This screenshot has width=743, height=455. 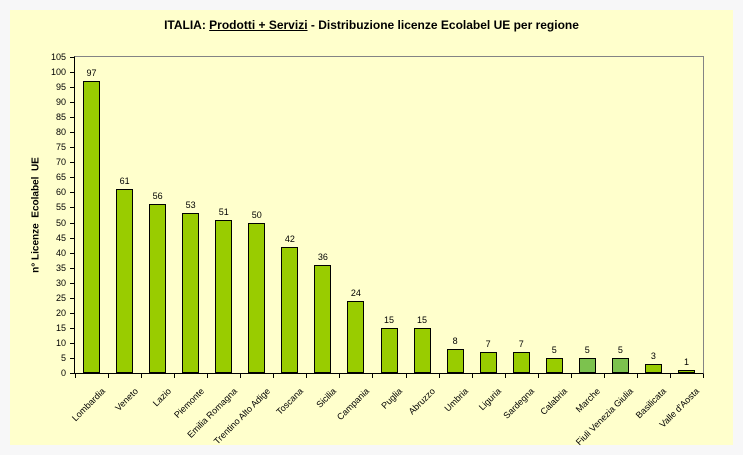 I want to click on chart-title-prefix: ITALIA:, so click(x=187, y=25).